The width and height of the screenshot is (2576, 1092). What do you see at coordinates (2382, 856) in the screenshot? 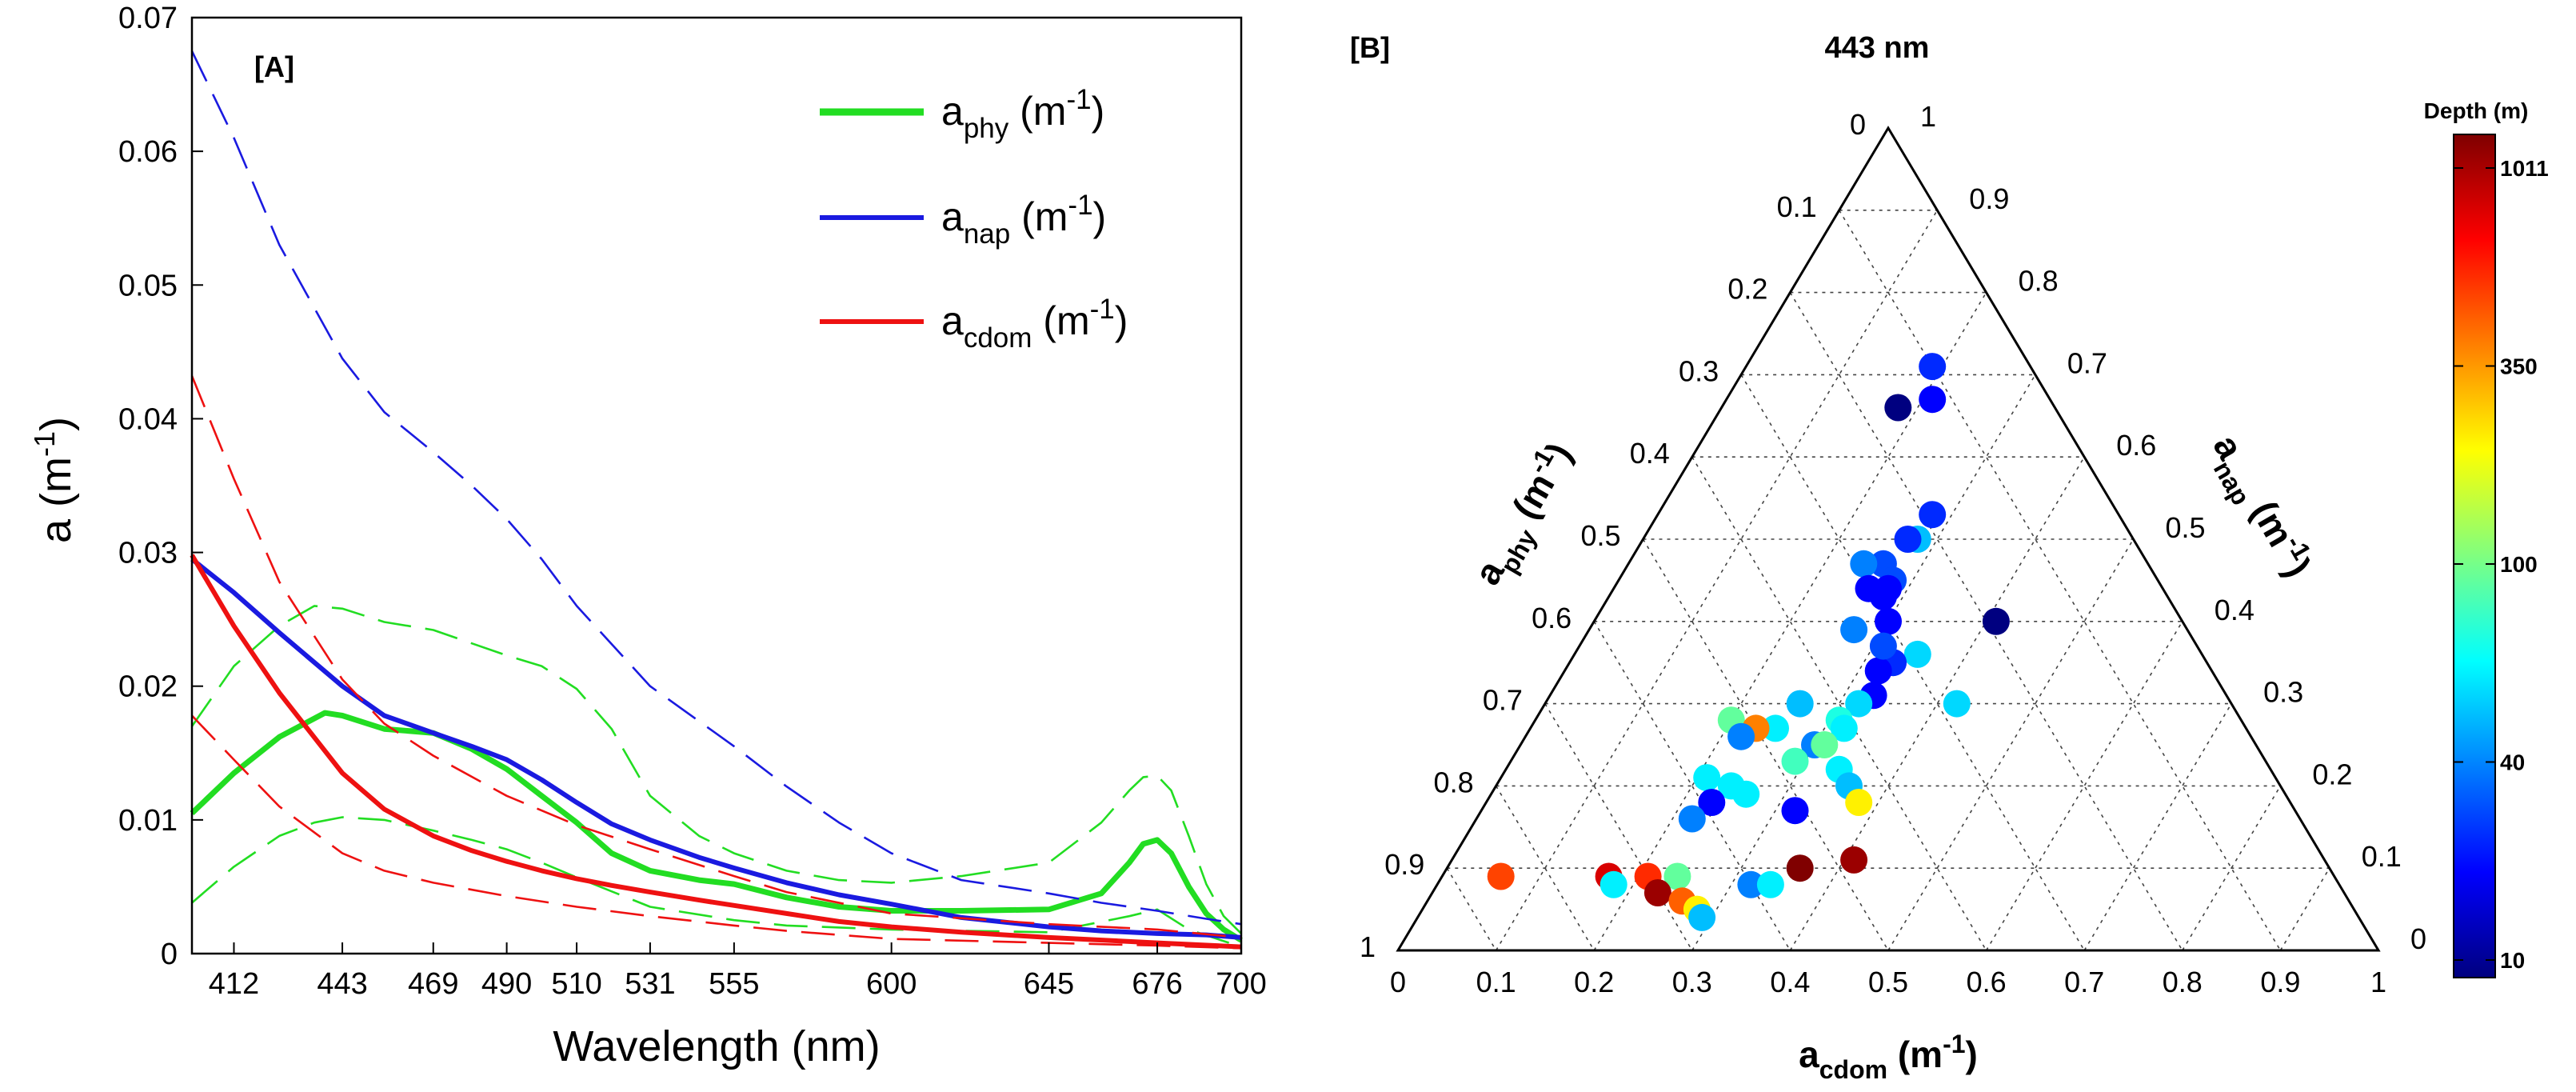
I see `tick-label-nap: 0.1` at bounding box center [2382, 856].